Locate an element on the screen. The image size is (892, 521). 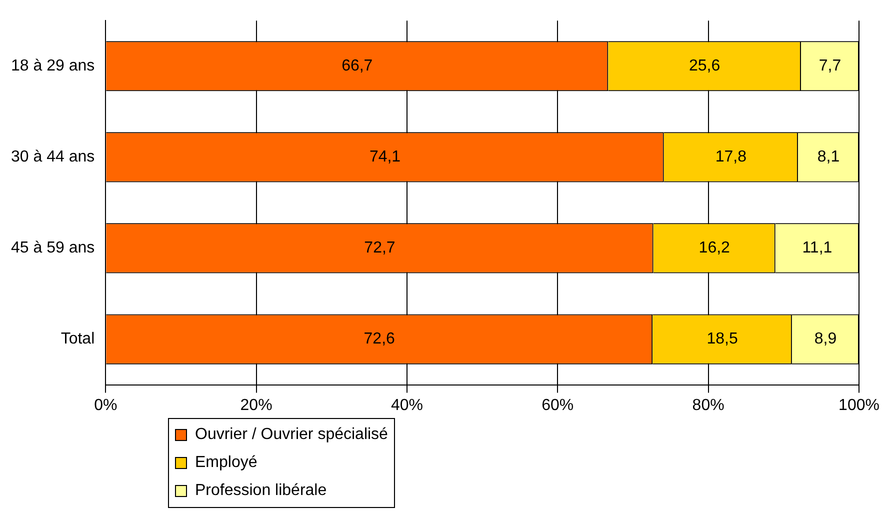
x-tick-label: 20% is located at coordinates (256, 405).